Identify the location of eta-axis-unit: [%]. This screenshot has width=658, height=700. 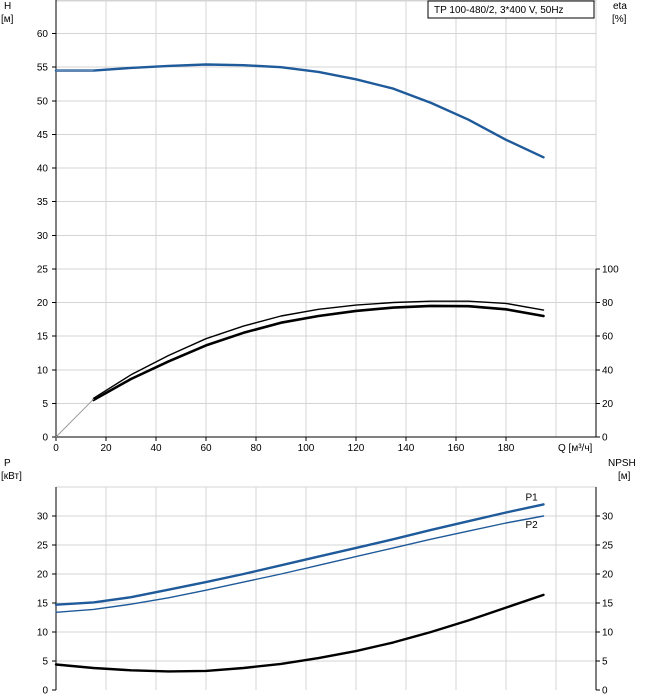
(619, 19).